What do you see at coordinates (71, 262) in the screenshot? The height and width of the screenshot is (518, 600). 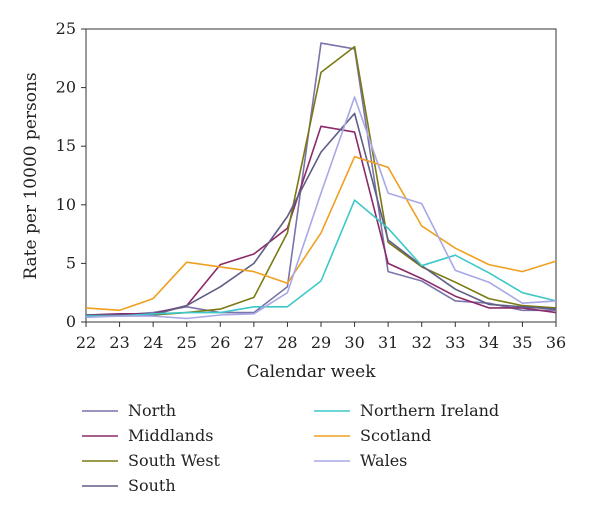 I see `y-tick-label: 5` at bounding box center [71, 262].